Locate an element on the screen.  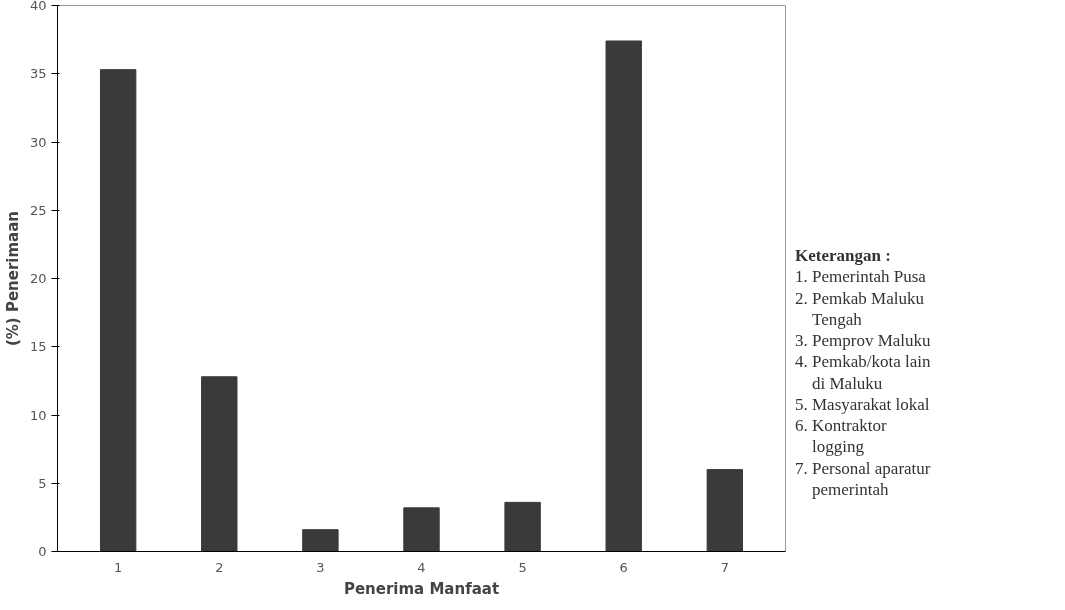
x-tick-label: 2 is located at coordinates (219, 567).